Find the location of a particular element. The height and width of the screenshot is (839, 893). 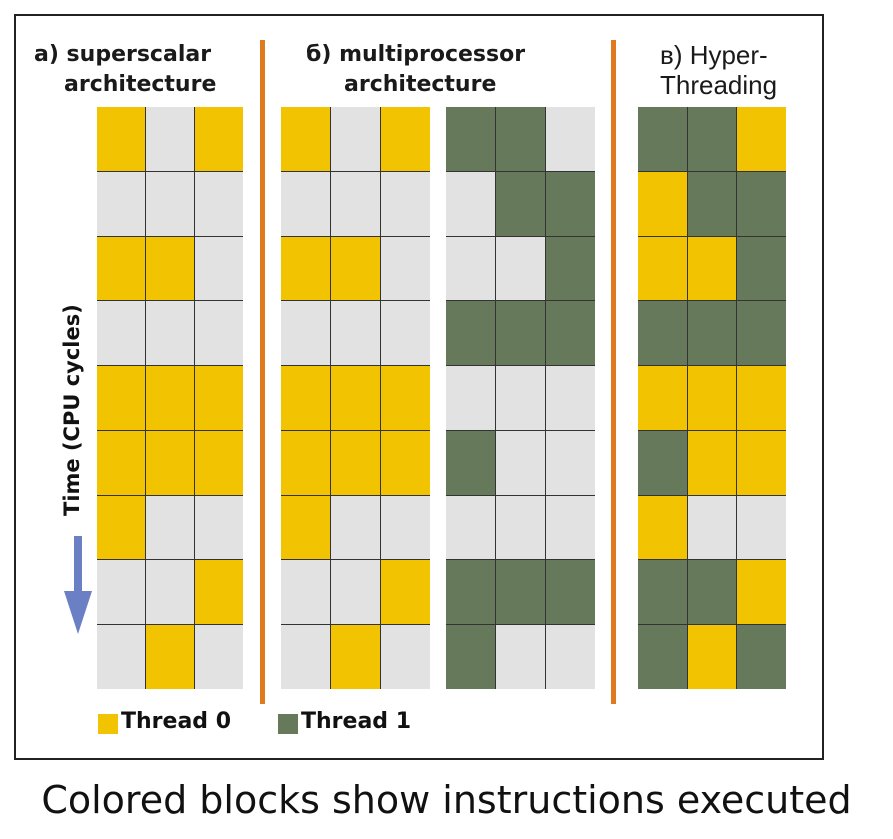

legend-label-thread1: Thread 1 is located at coordinates (356, 721).